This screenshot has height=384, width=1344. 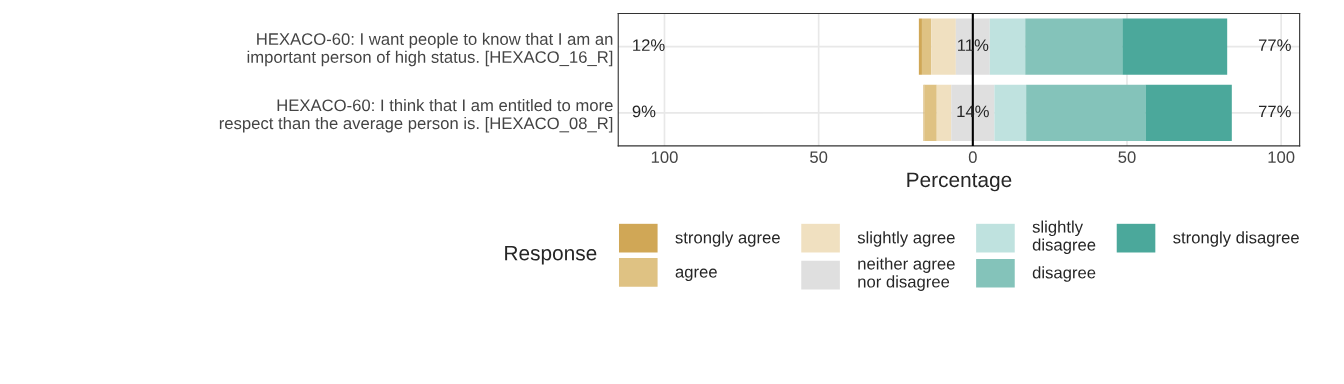 What do you see at coordinates (649, 45) in the screenshot?
I see `annotation: 12%` at bounding box center [649, 45].